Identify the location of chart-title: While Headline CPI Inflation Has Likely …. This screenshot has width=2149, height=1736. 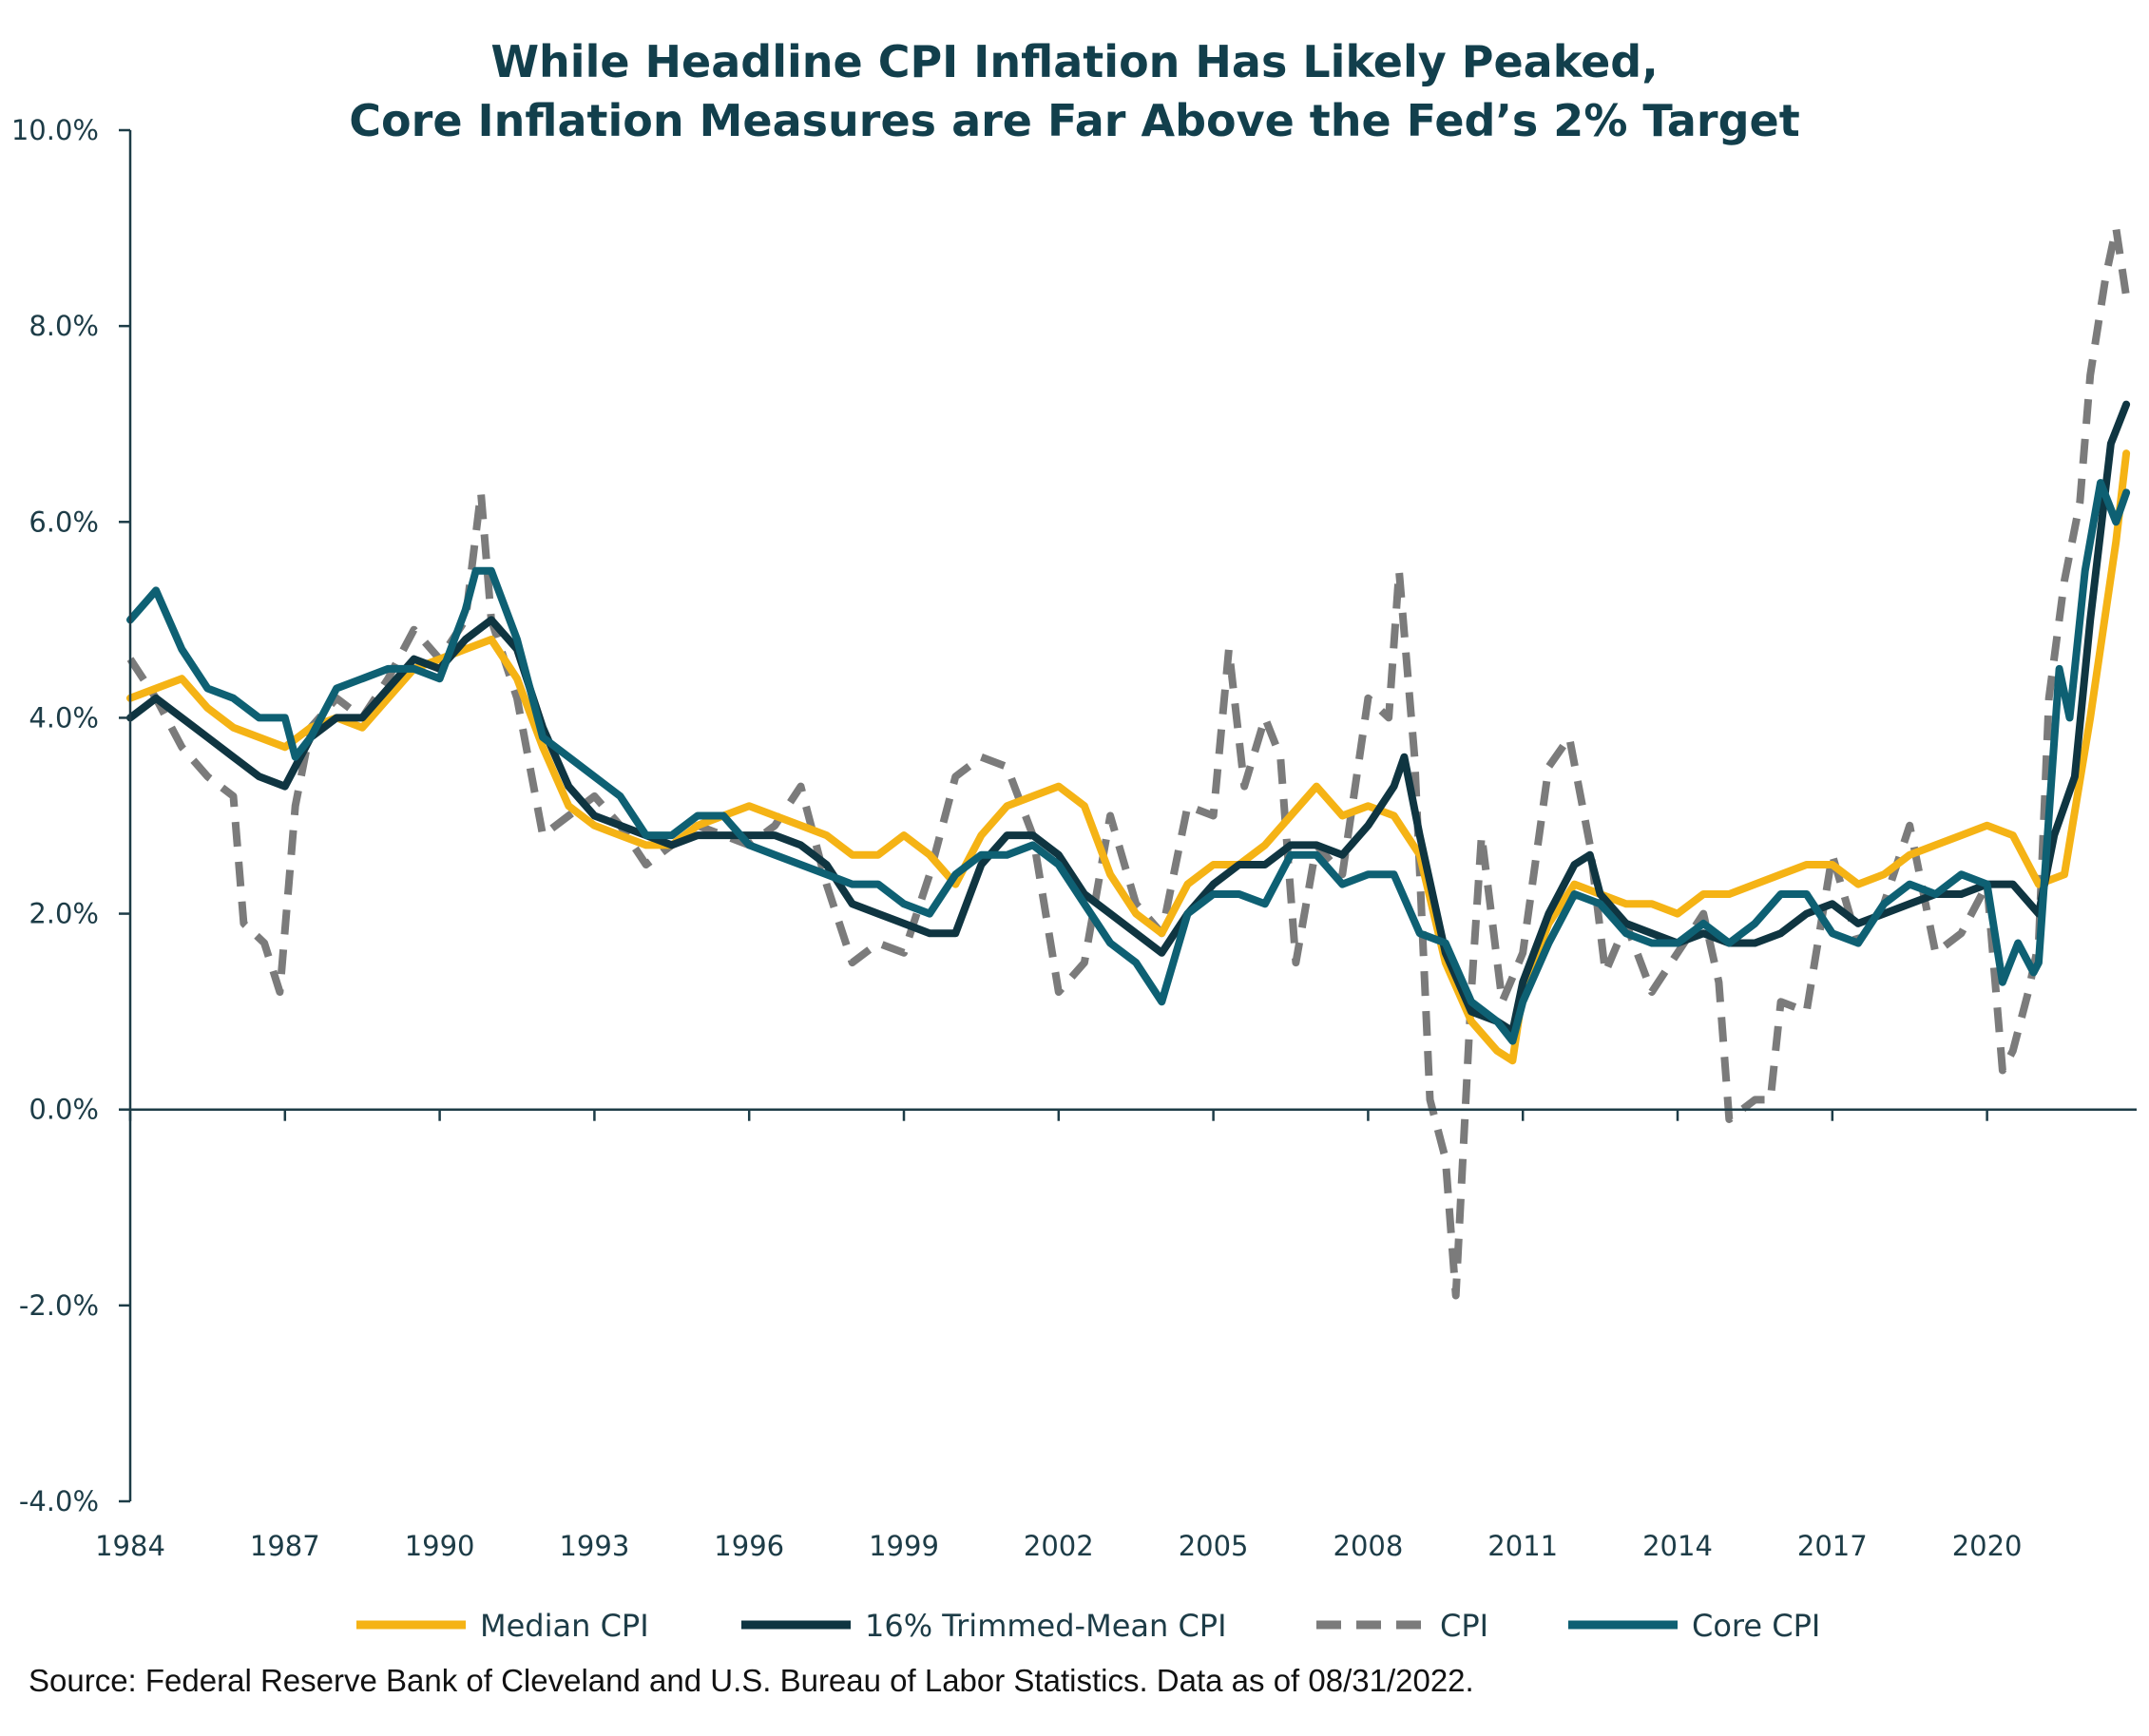
(1074, 91).